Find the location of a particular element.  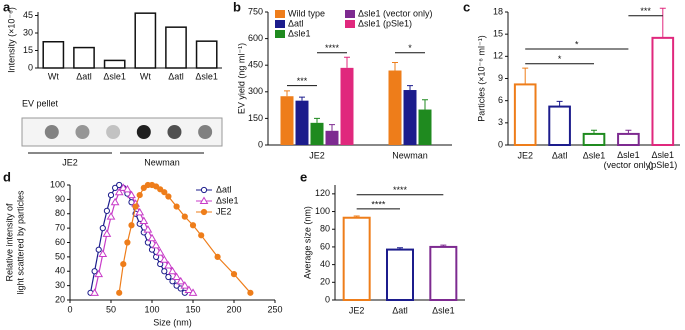

x-tick-label: Δsle1 (pSle1) is located at coordinates (662, 160).